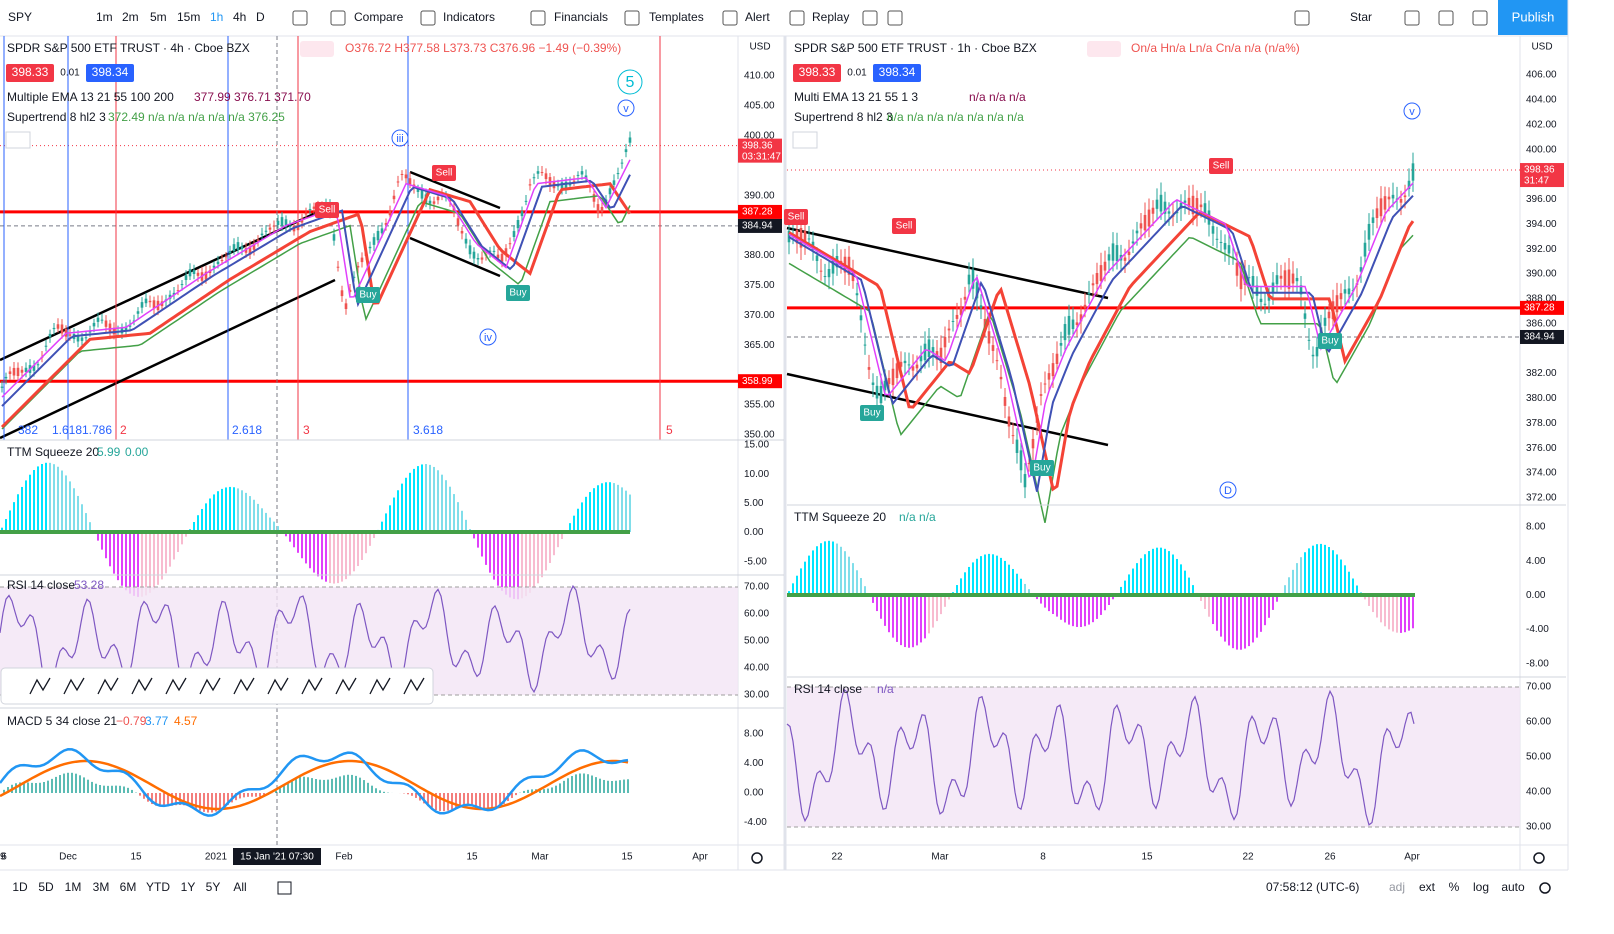  I want to click on range-button: 1Y, so click(188, 887).